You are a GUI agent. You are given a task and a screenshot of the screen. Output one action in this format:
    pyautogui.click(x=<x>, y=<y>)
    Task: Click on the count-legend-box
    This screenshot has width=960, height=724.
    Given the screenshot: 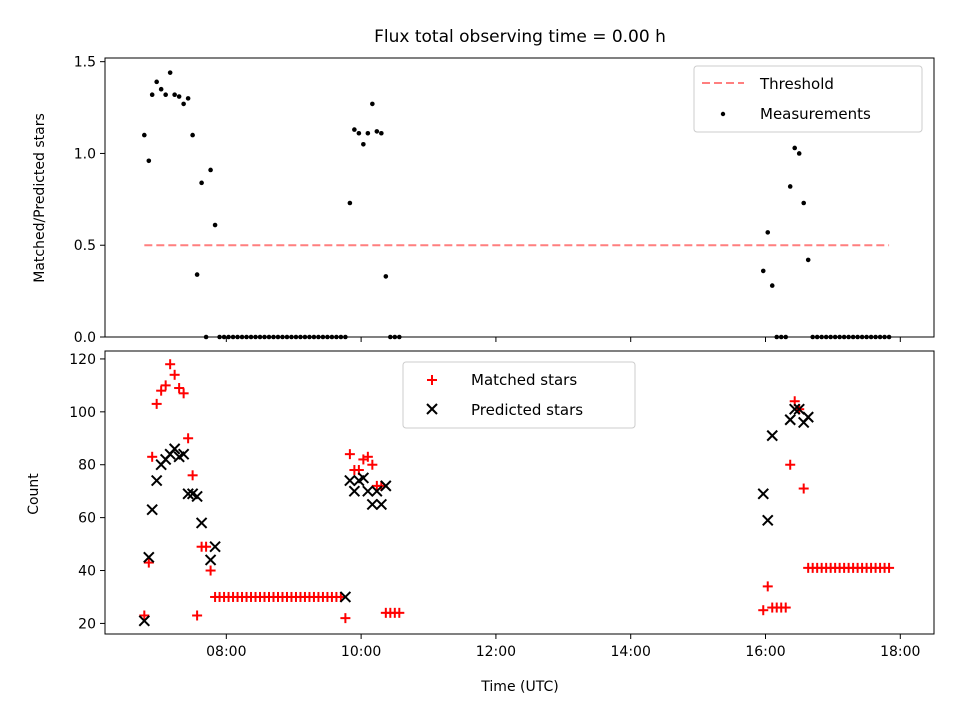 What is the action you would take?
    pyautogui.click(x=519, y=395)
    